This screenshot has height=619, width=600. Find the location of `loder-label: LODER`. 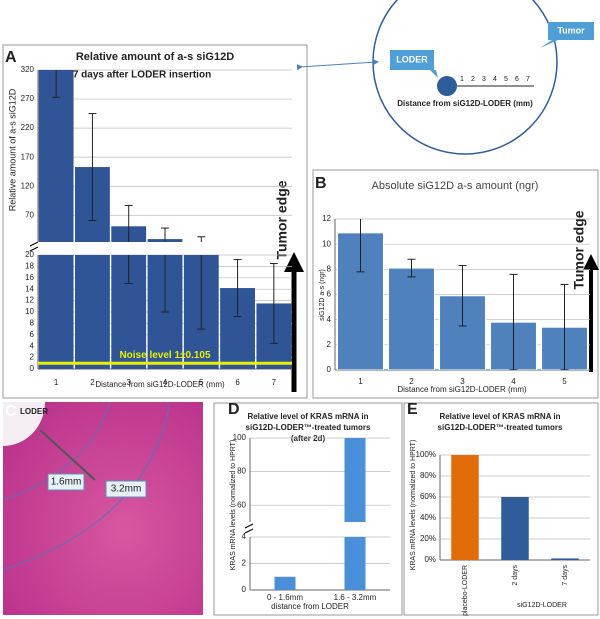

loder-label: LODER is located at coordinates (412, 59).